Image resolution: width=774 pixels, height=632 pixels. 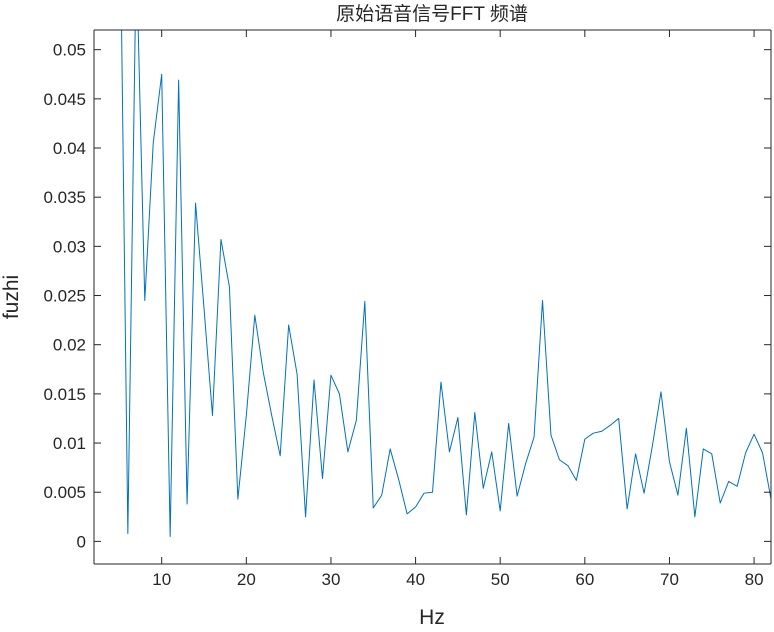 I want to click on y-tick-label: 0.025, so click(x=64, y=296).